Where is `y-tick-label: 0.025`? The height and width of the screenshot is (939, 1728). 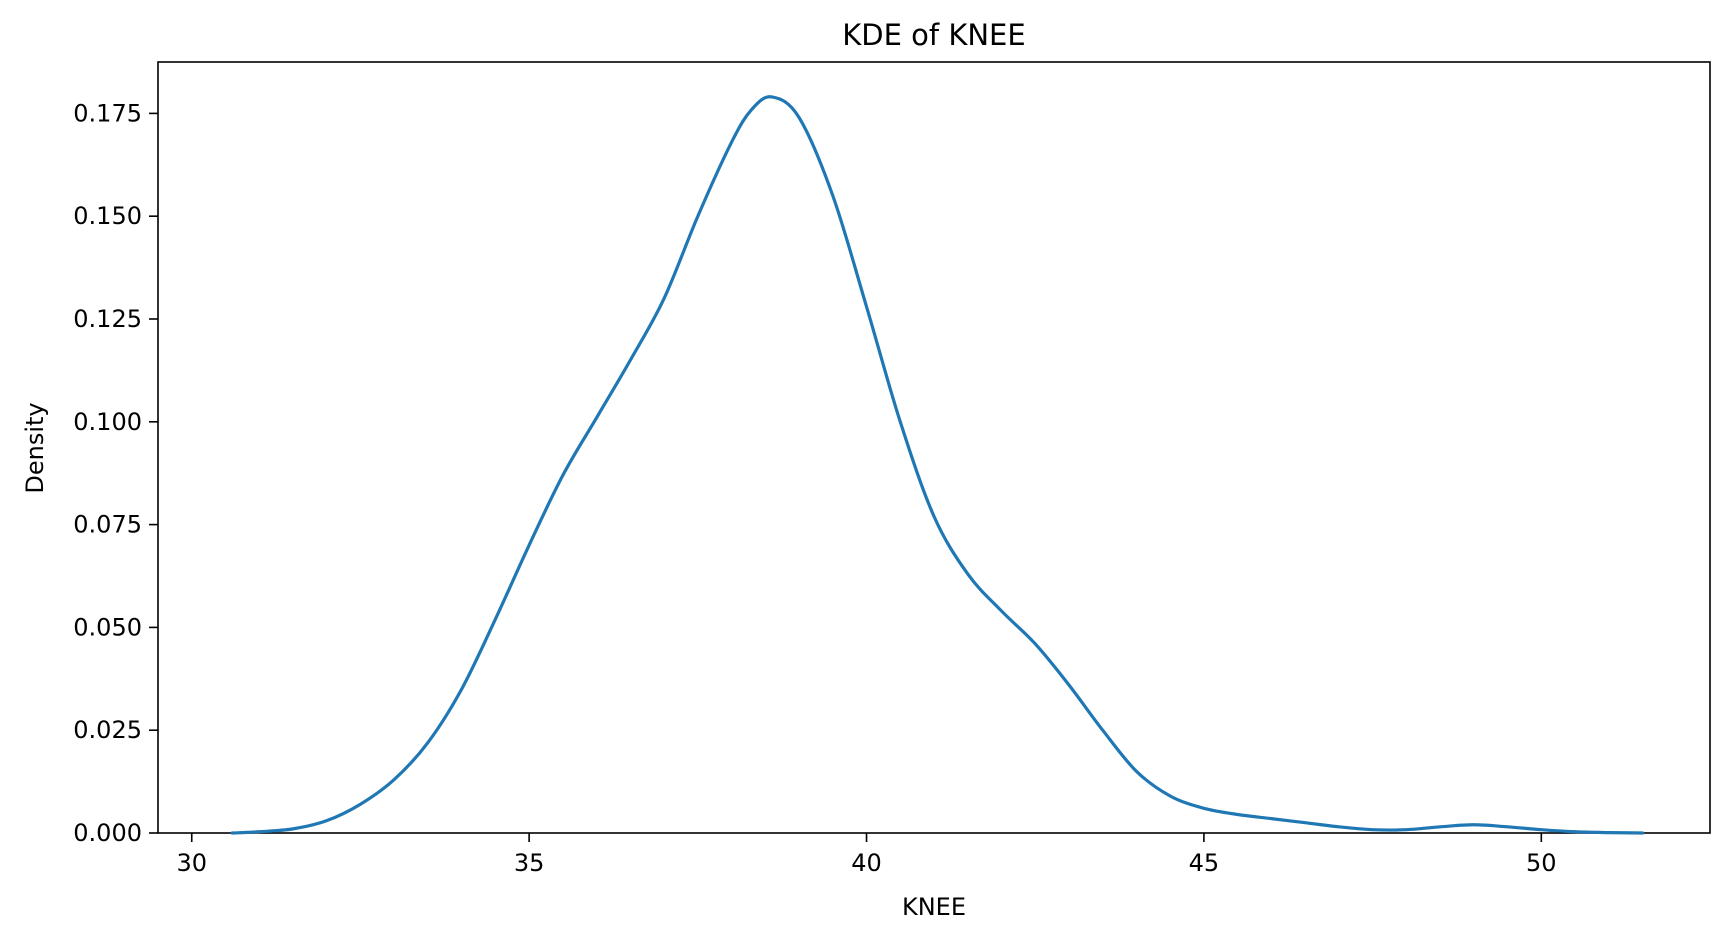 y-tick-label: 0.025 is located at coordinates (107, 730).